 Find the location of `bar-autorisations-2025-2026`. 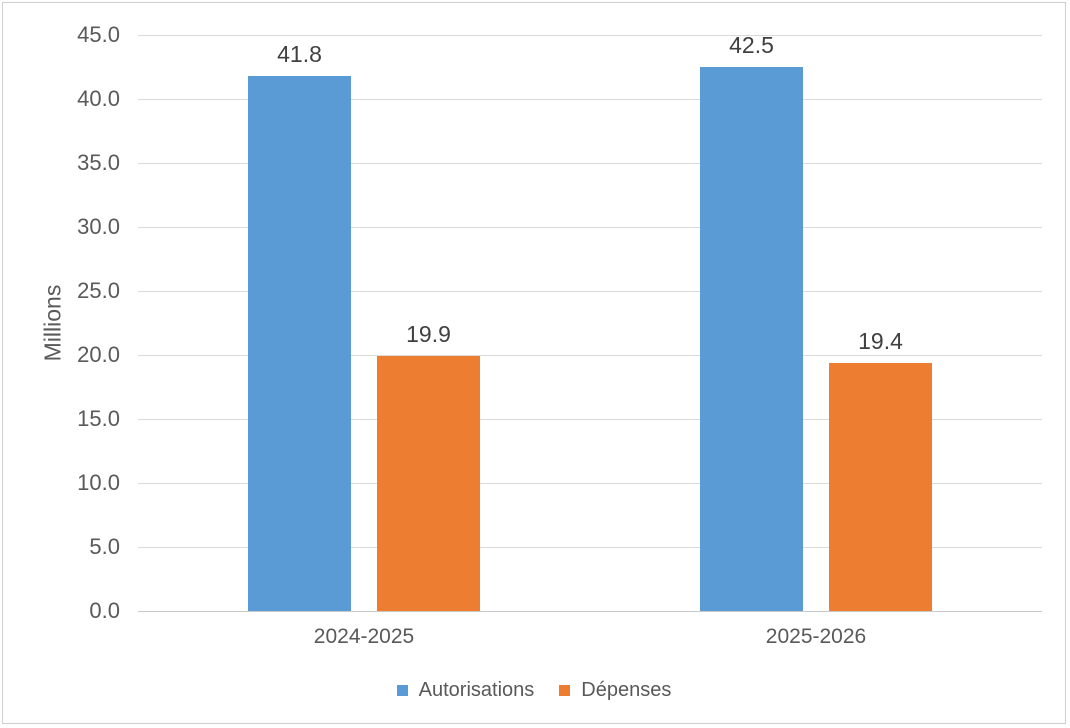

bar-autorisations-2025-2026 is located at coordinates (751, 339).